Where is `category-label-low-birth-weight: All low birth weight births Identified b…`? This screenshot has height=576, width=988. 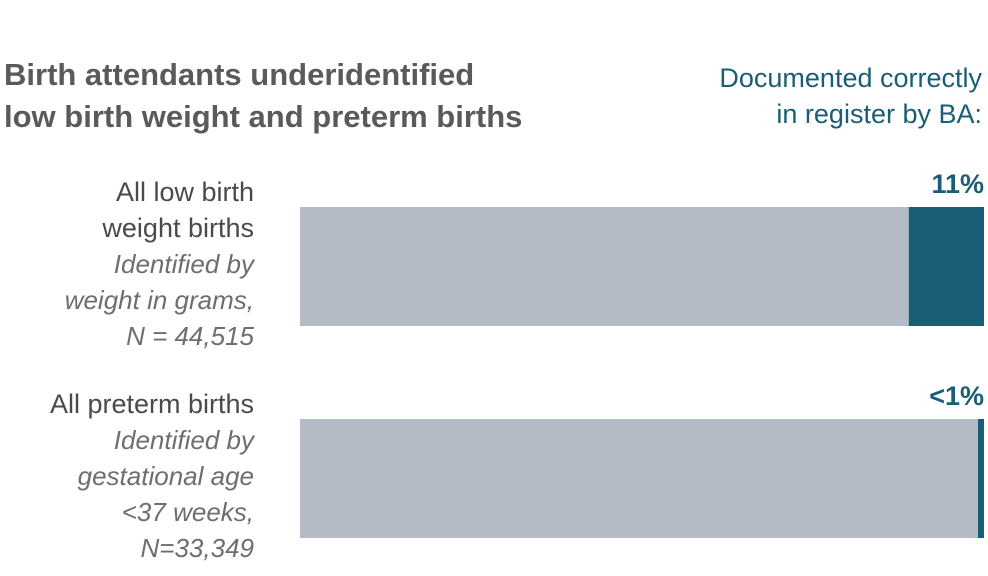 category-label-low-birth-weight: All low birth weight births Identified b… is located at coordinates (127, 264).